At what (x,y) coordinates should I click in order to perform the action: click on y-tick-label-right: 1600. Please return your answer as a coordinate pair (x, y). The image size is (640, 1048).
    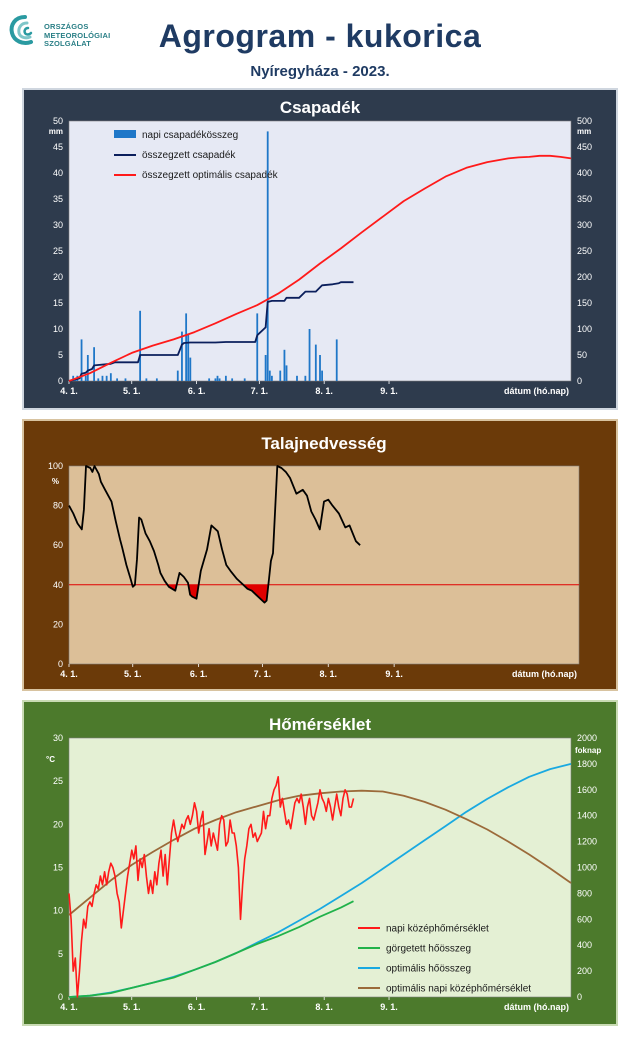
    Looking at the image, I should click on (587, 790).